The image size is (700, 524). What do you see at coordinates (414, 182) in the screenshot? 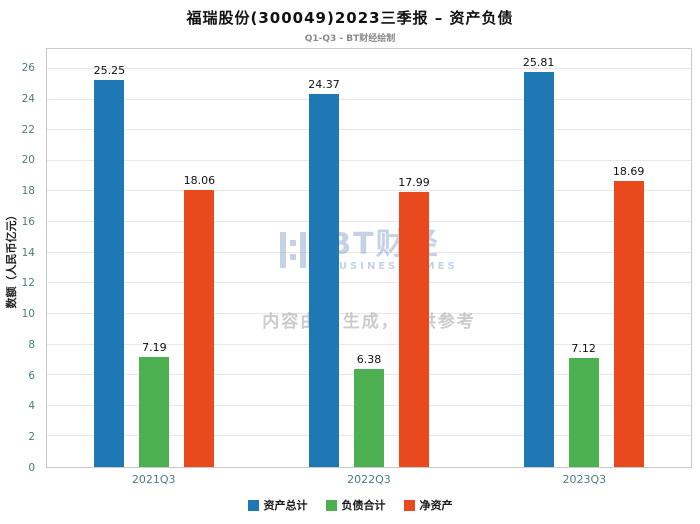
I see `bar-value-label: 17.99` at bounding box center [414, 182].